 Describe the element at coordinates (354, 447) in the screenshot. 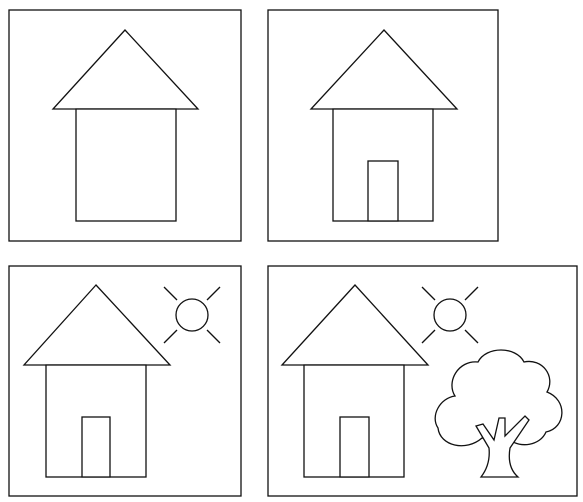

I see `house-4-door` at that location.